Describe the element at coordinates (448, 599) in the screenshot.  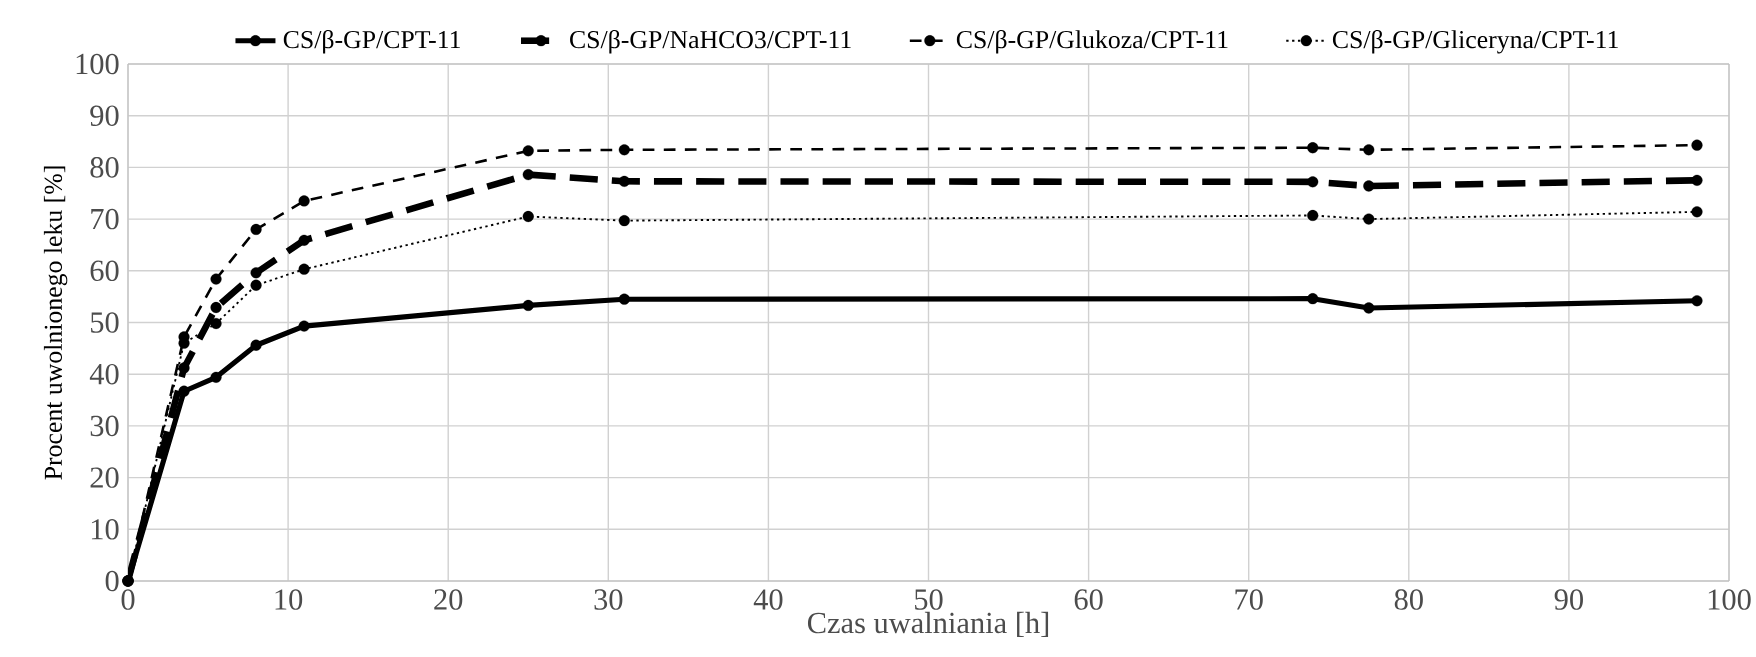
I see `x-tick-label: 20` at that location.